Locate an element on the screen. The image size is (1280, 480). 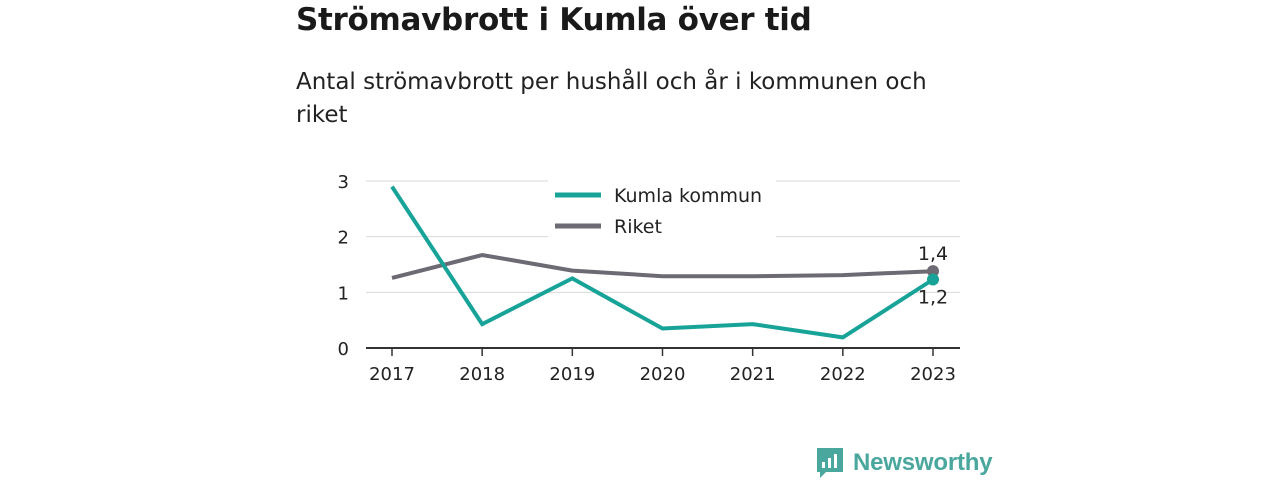
brand-name: Newsworthy is located at coordinates (923, 462).